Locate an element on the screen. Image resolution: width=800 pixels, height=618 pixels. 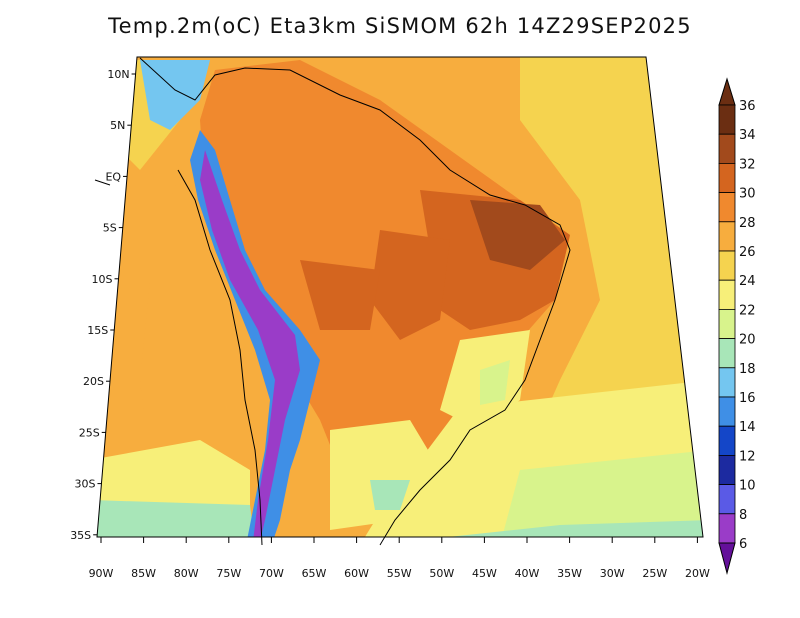
lon-tick-label: 50W is located at coordinates (441, 573).